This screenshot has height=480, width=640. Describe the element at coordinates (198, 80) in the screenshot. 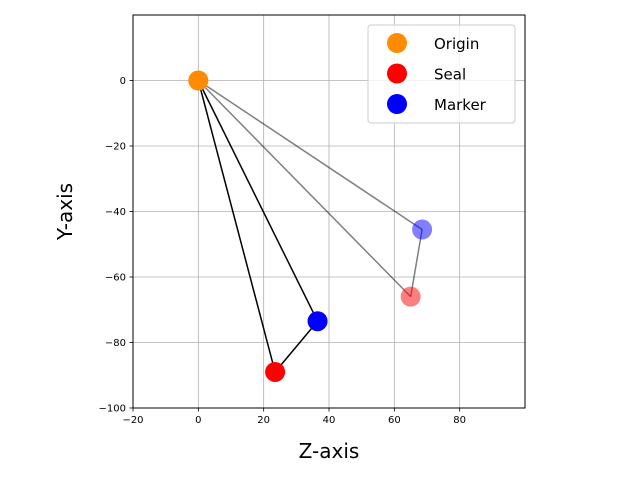

I see `origin-point` at that location.